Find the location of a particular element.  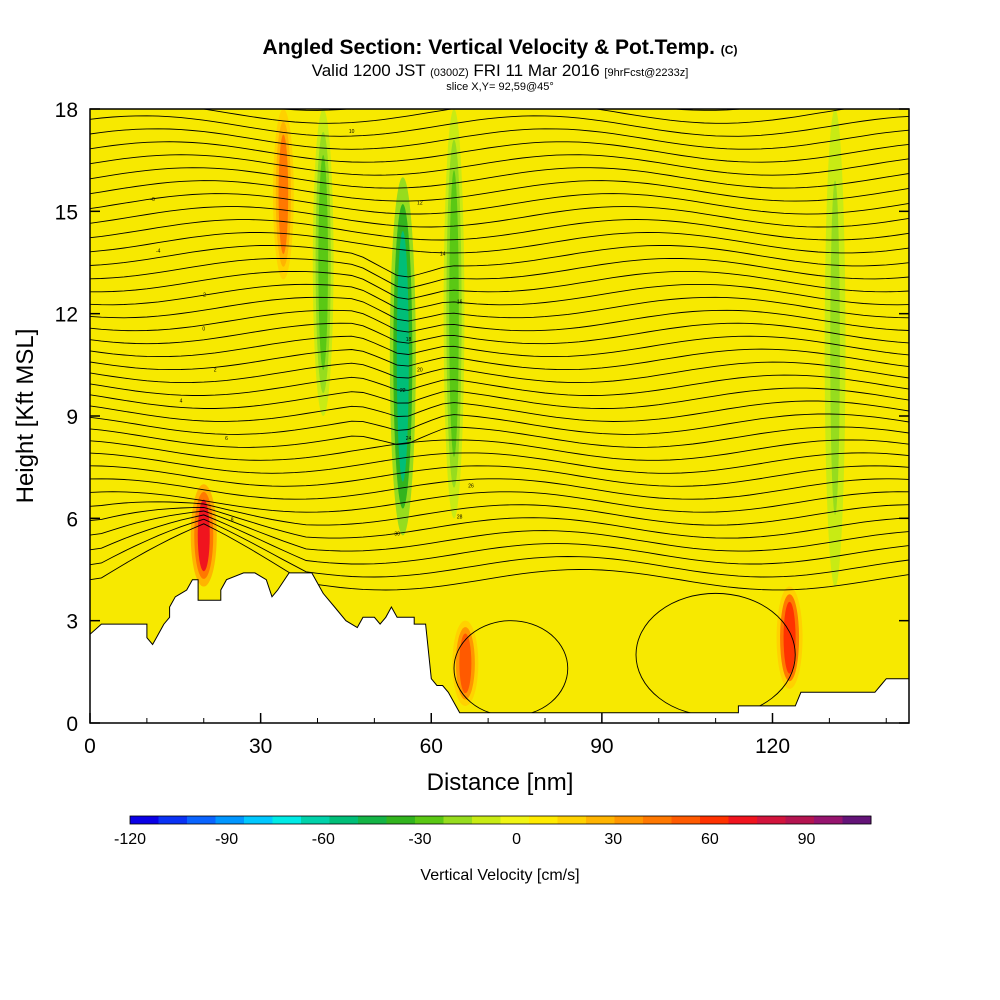

contour-label: 18 is located at coordinates (409, 340).